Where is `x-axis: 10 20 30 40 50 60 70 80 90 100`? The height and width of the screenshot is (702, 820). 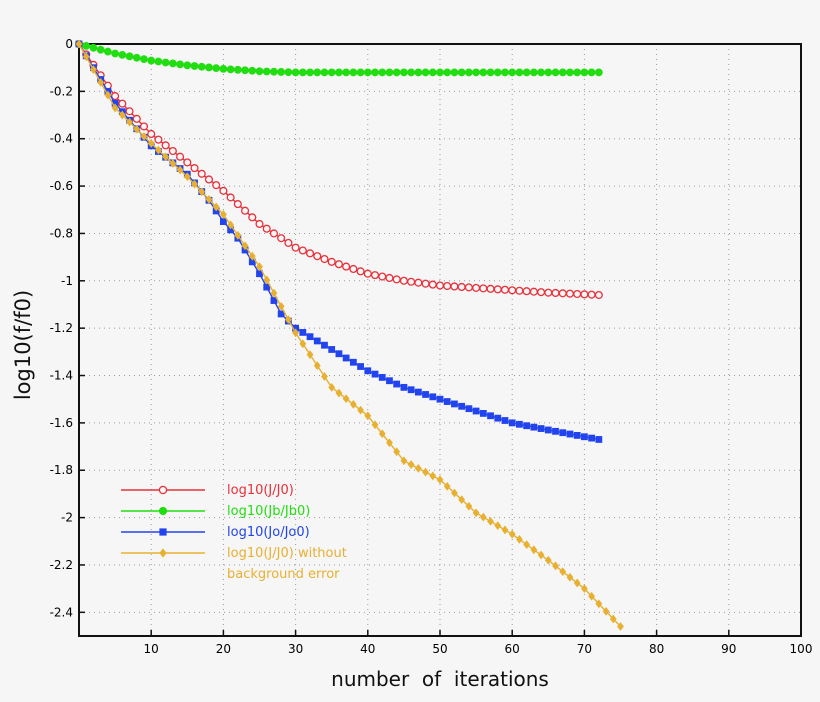
x-axis: 10 20 30 40 50 60 70 80 90 100 is located at coordinates (478, 643).